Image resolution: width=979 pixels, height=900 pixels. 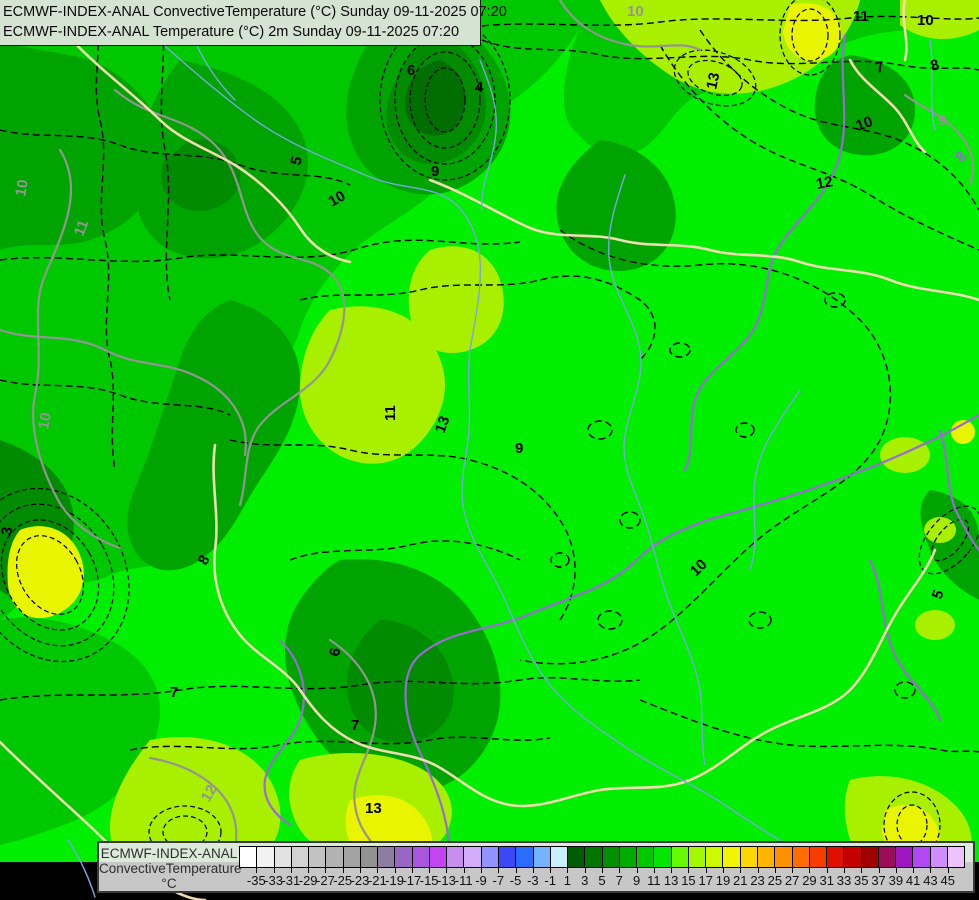 What do you see at coordinates (533, 880) in the screenshot?
I see `colorbar-tick-label: -3` at bounding box center [533, 880].